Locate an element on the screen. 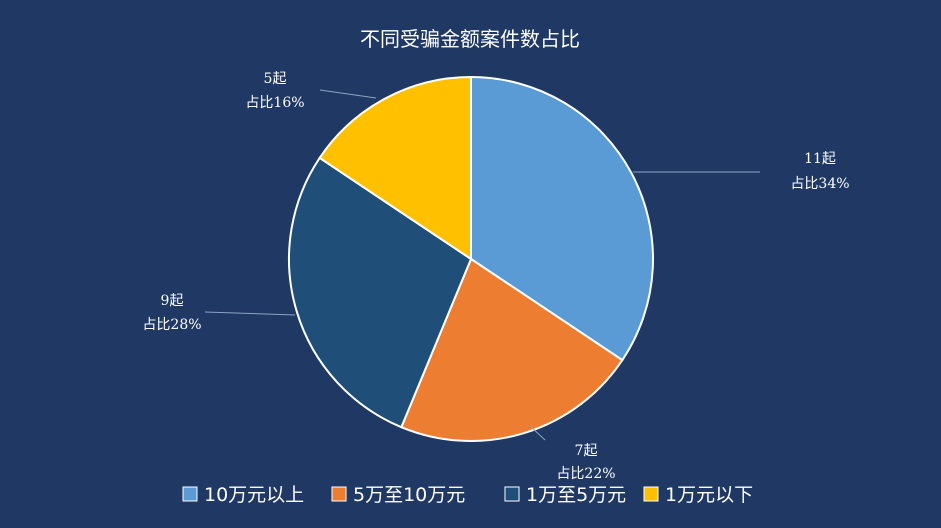 This screenshot has height=528, width=941. data-label-percent: 占比34% is located at coordinates (819, 184).